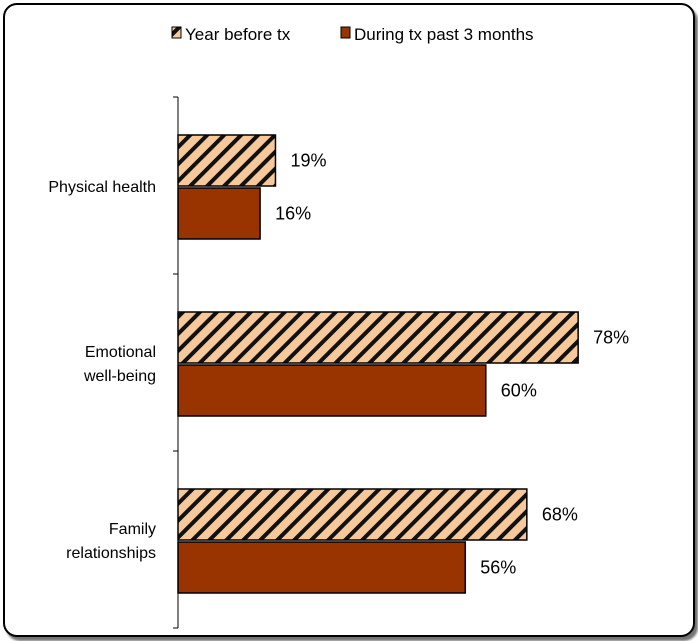 The width and height of the screenshot is (698, 641). I want to click on value-label-2-3: 56%, so click(498, 568).